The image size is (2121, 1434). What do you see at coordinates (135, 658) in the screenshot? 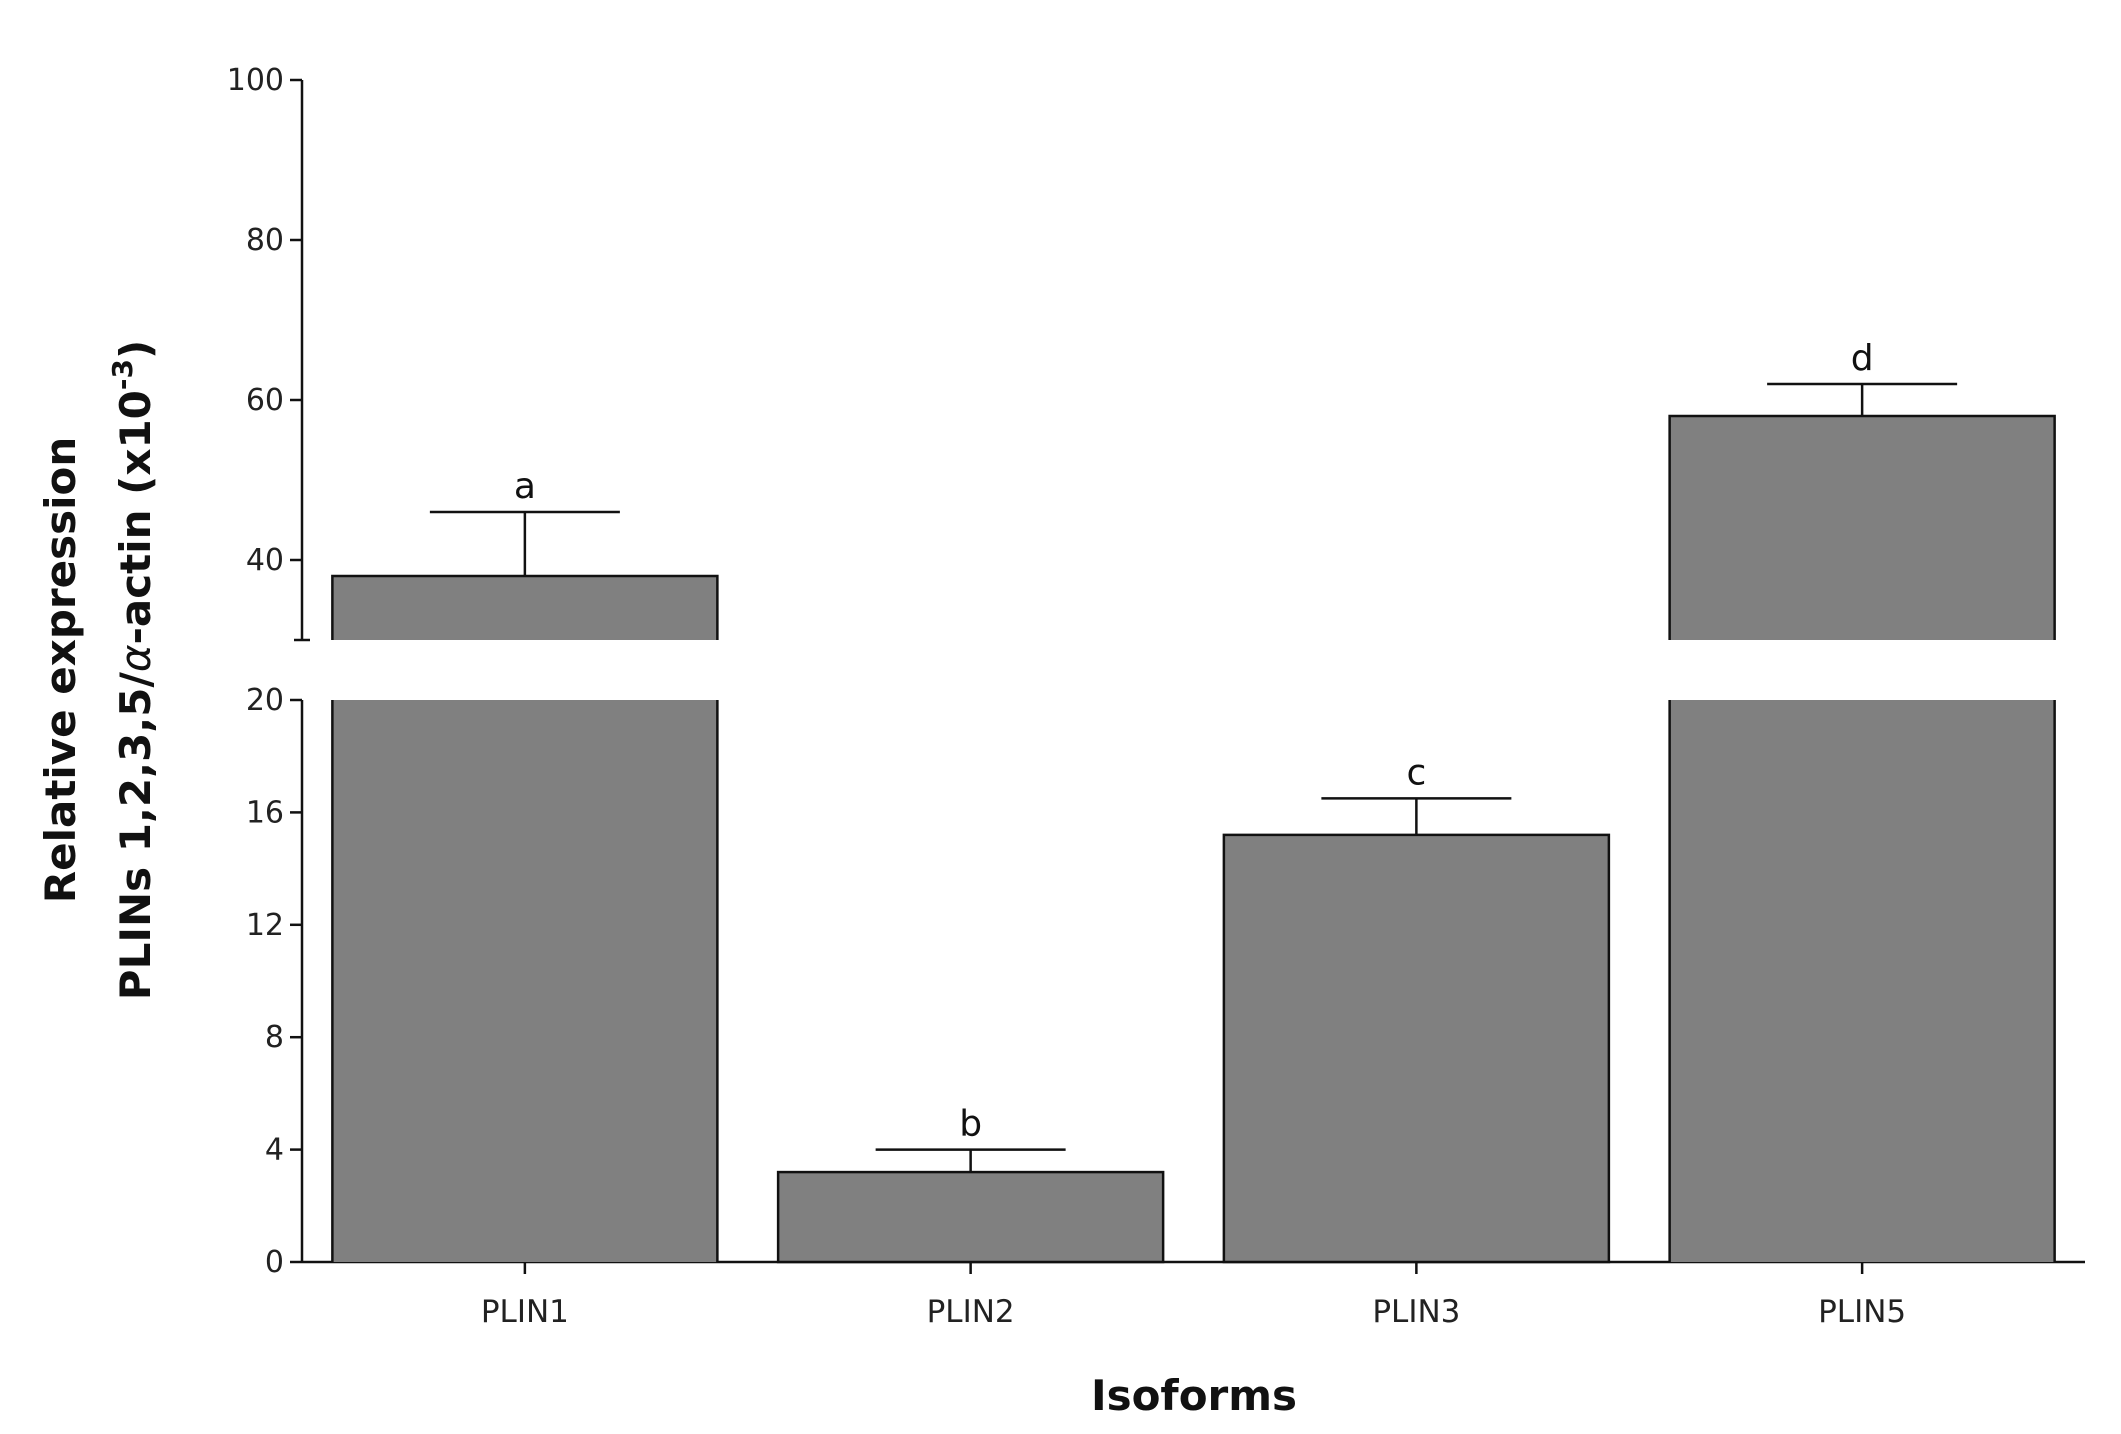
I see `y-axis-title-alpha: α` at bounding box center [135, 658].